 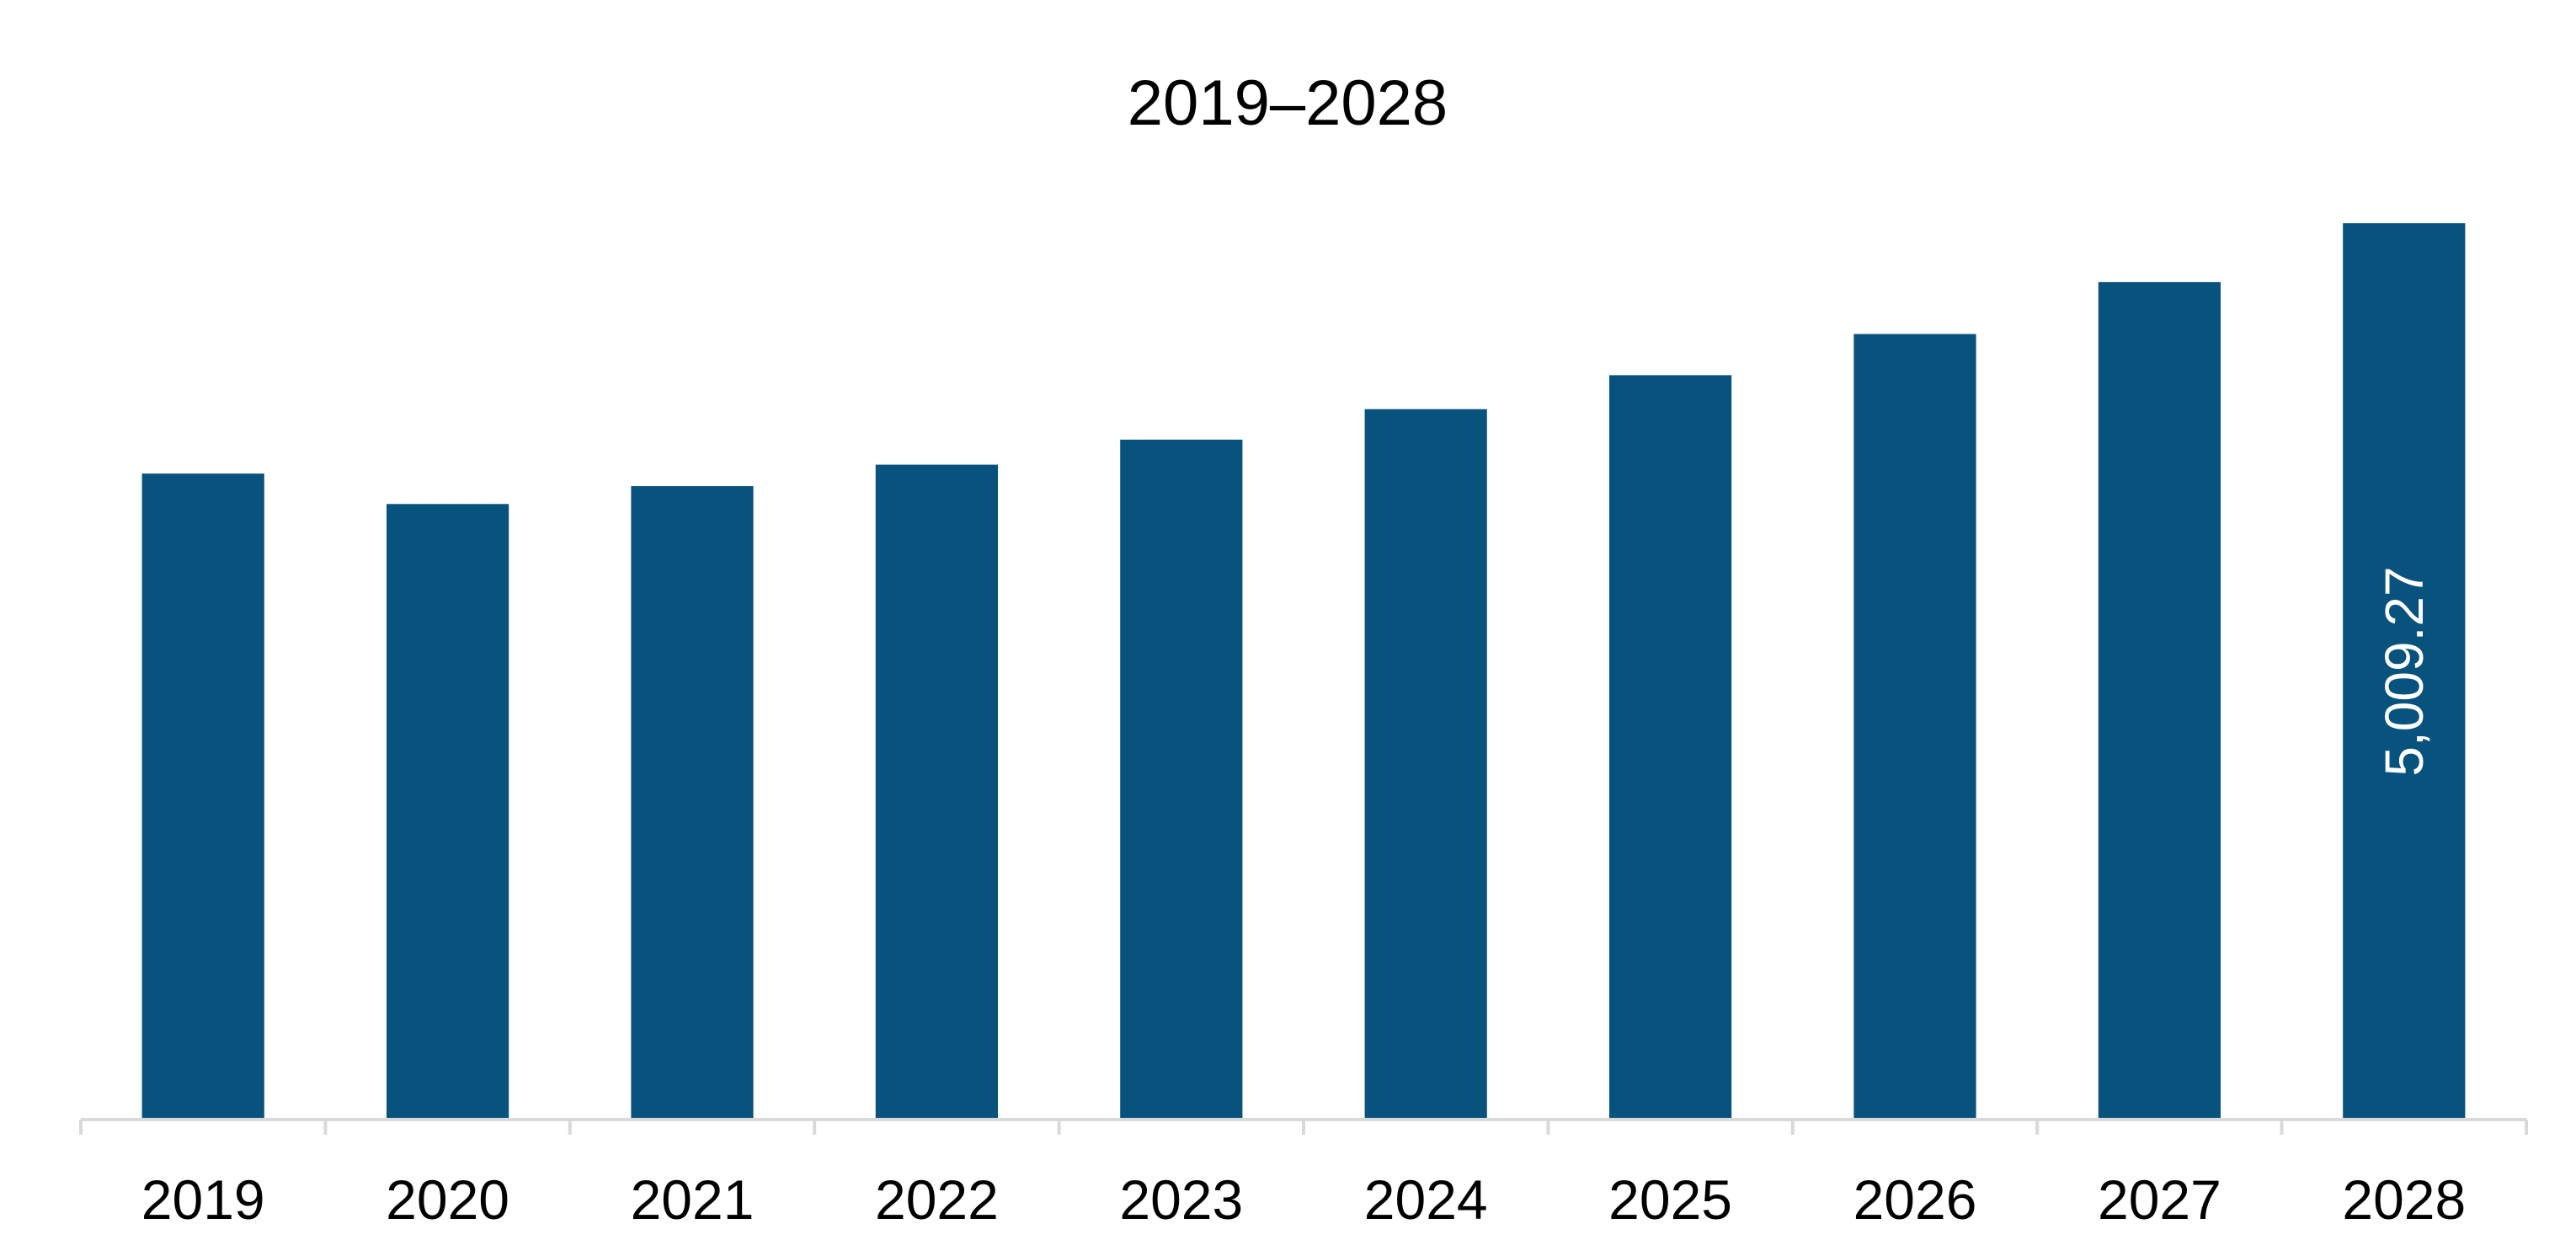 I want to click on data-label-2028: 5,009.27, so click(x=2404, y=671).